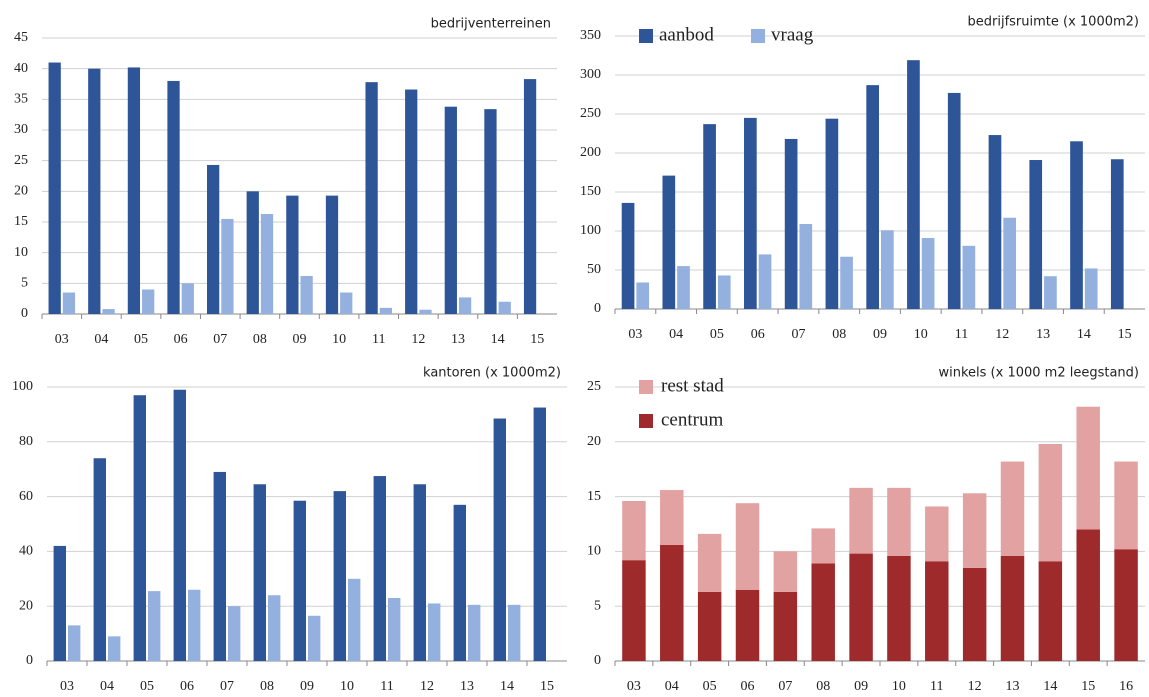 This screenshot has height=697, width=1149. I want to click on y-tick-label: 35, so click(21, 99).